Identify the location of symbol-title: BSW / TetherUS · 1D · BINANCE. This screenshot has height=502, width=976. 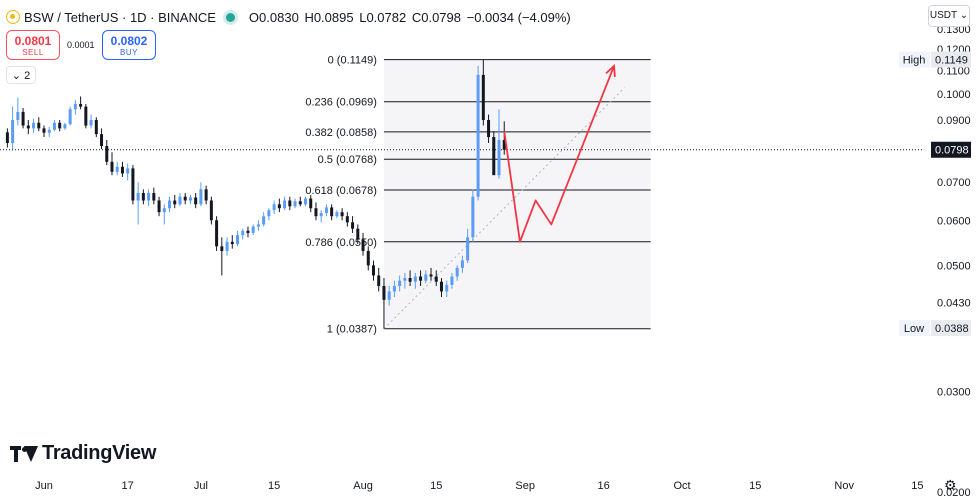
(120, 17).